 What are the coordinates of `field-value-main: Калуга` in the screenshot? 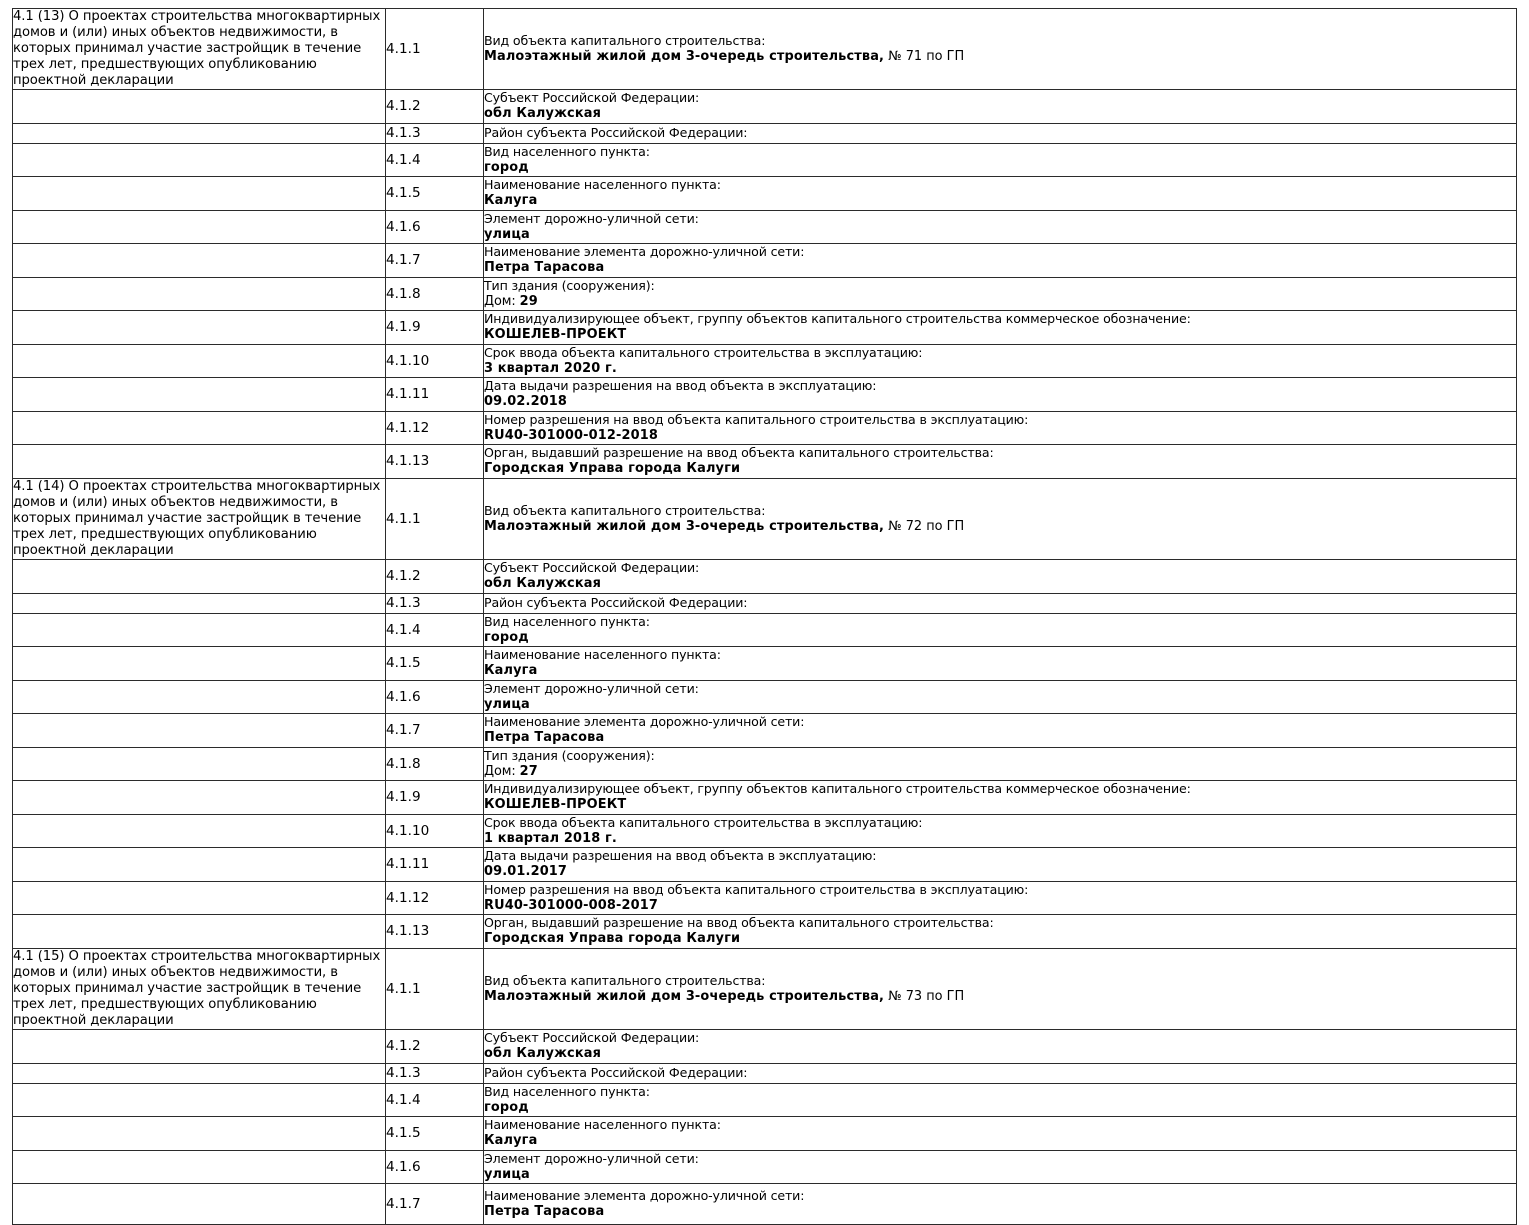 It's located at (511, 201).